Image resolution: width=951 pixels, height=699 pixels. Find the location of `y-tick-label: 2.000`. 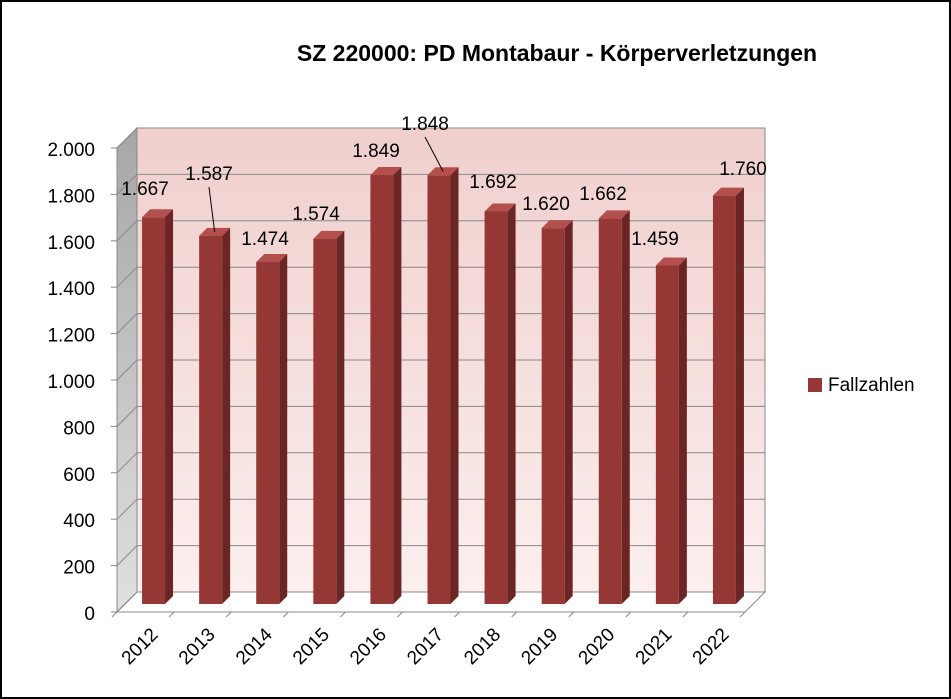

y-tick-label: 2.000 is located at coordinates (71, 150).